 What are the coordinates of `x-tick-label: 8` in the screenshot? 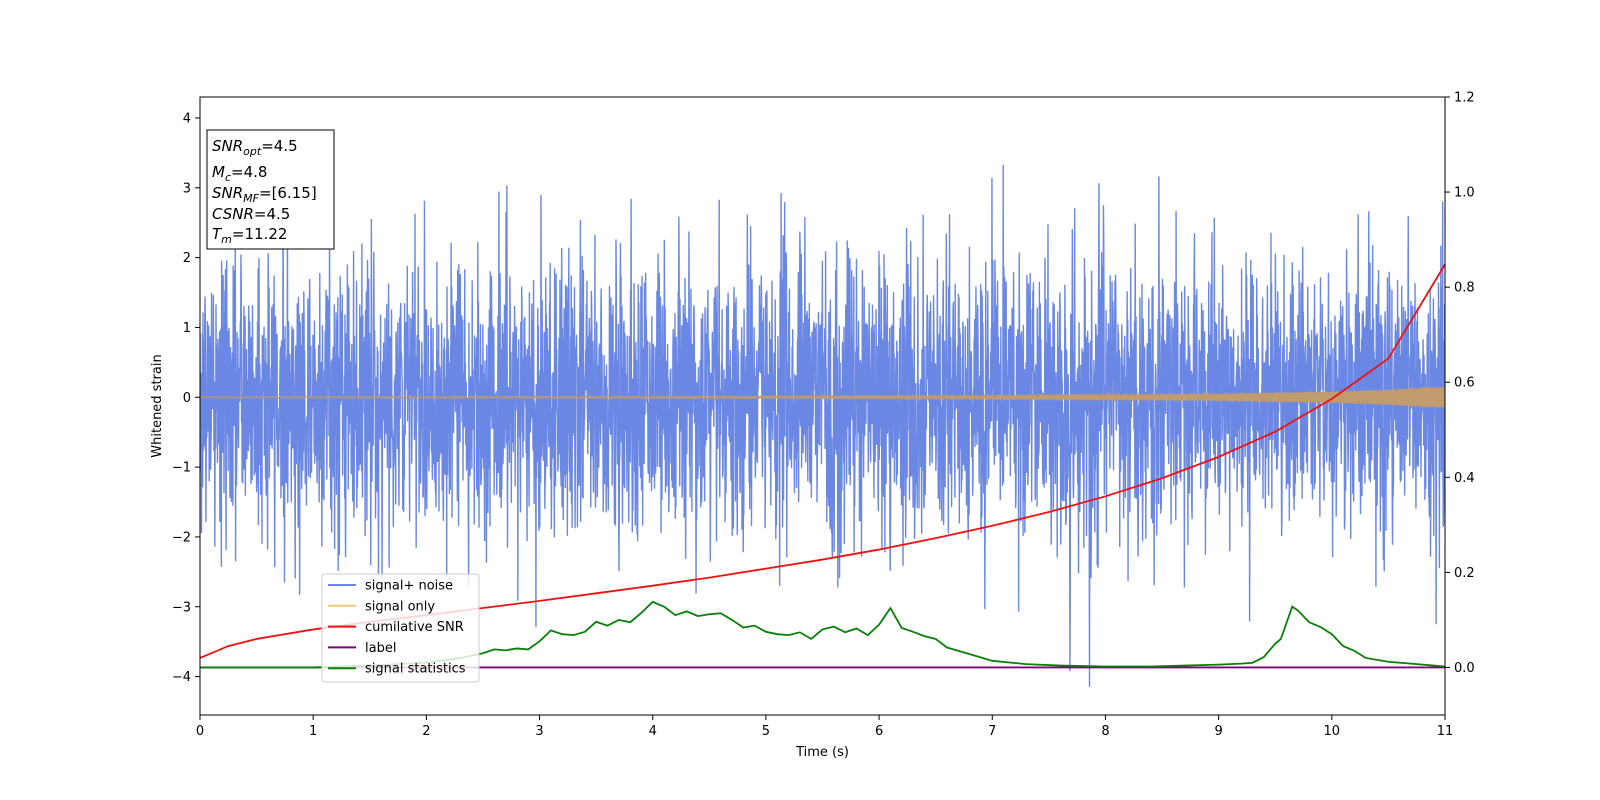 It's located at (1105, 731).